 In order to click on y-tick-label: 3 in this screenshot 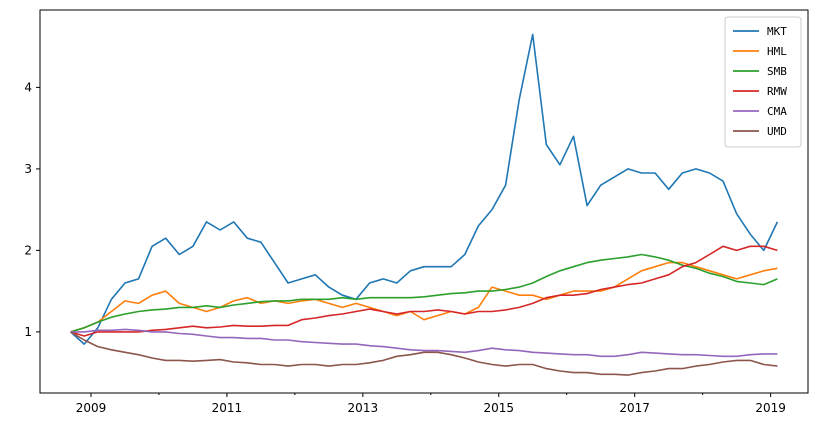, I will do `click(28, 169)`.